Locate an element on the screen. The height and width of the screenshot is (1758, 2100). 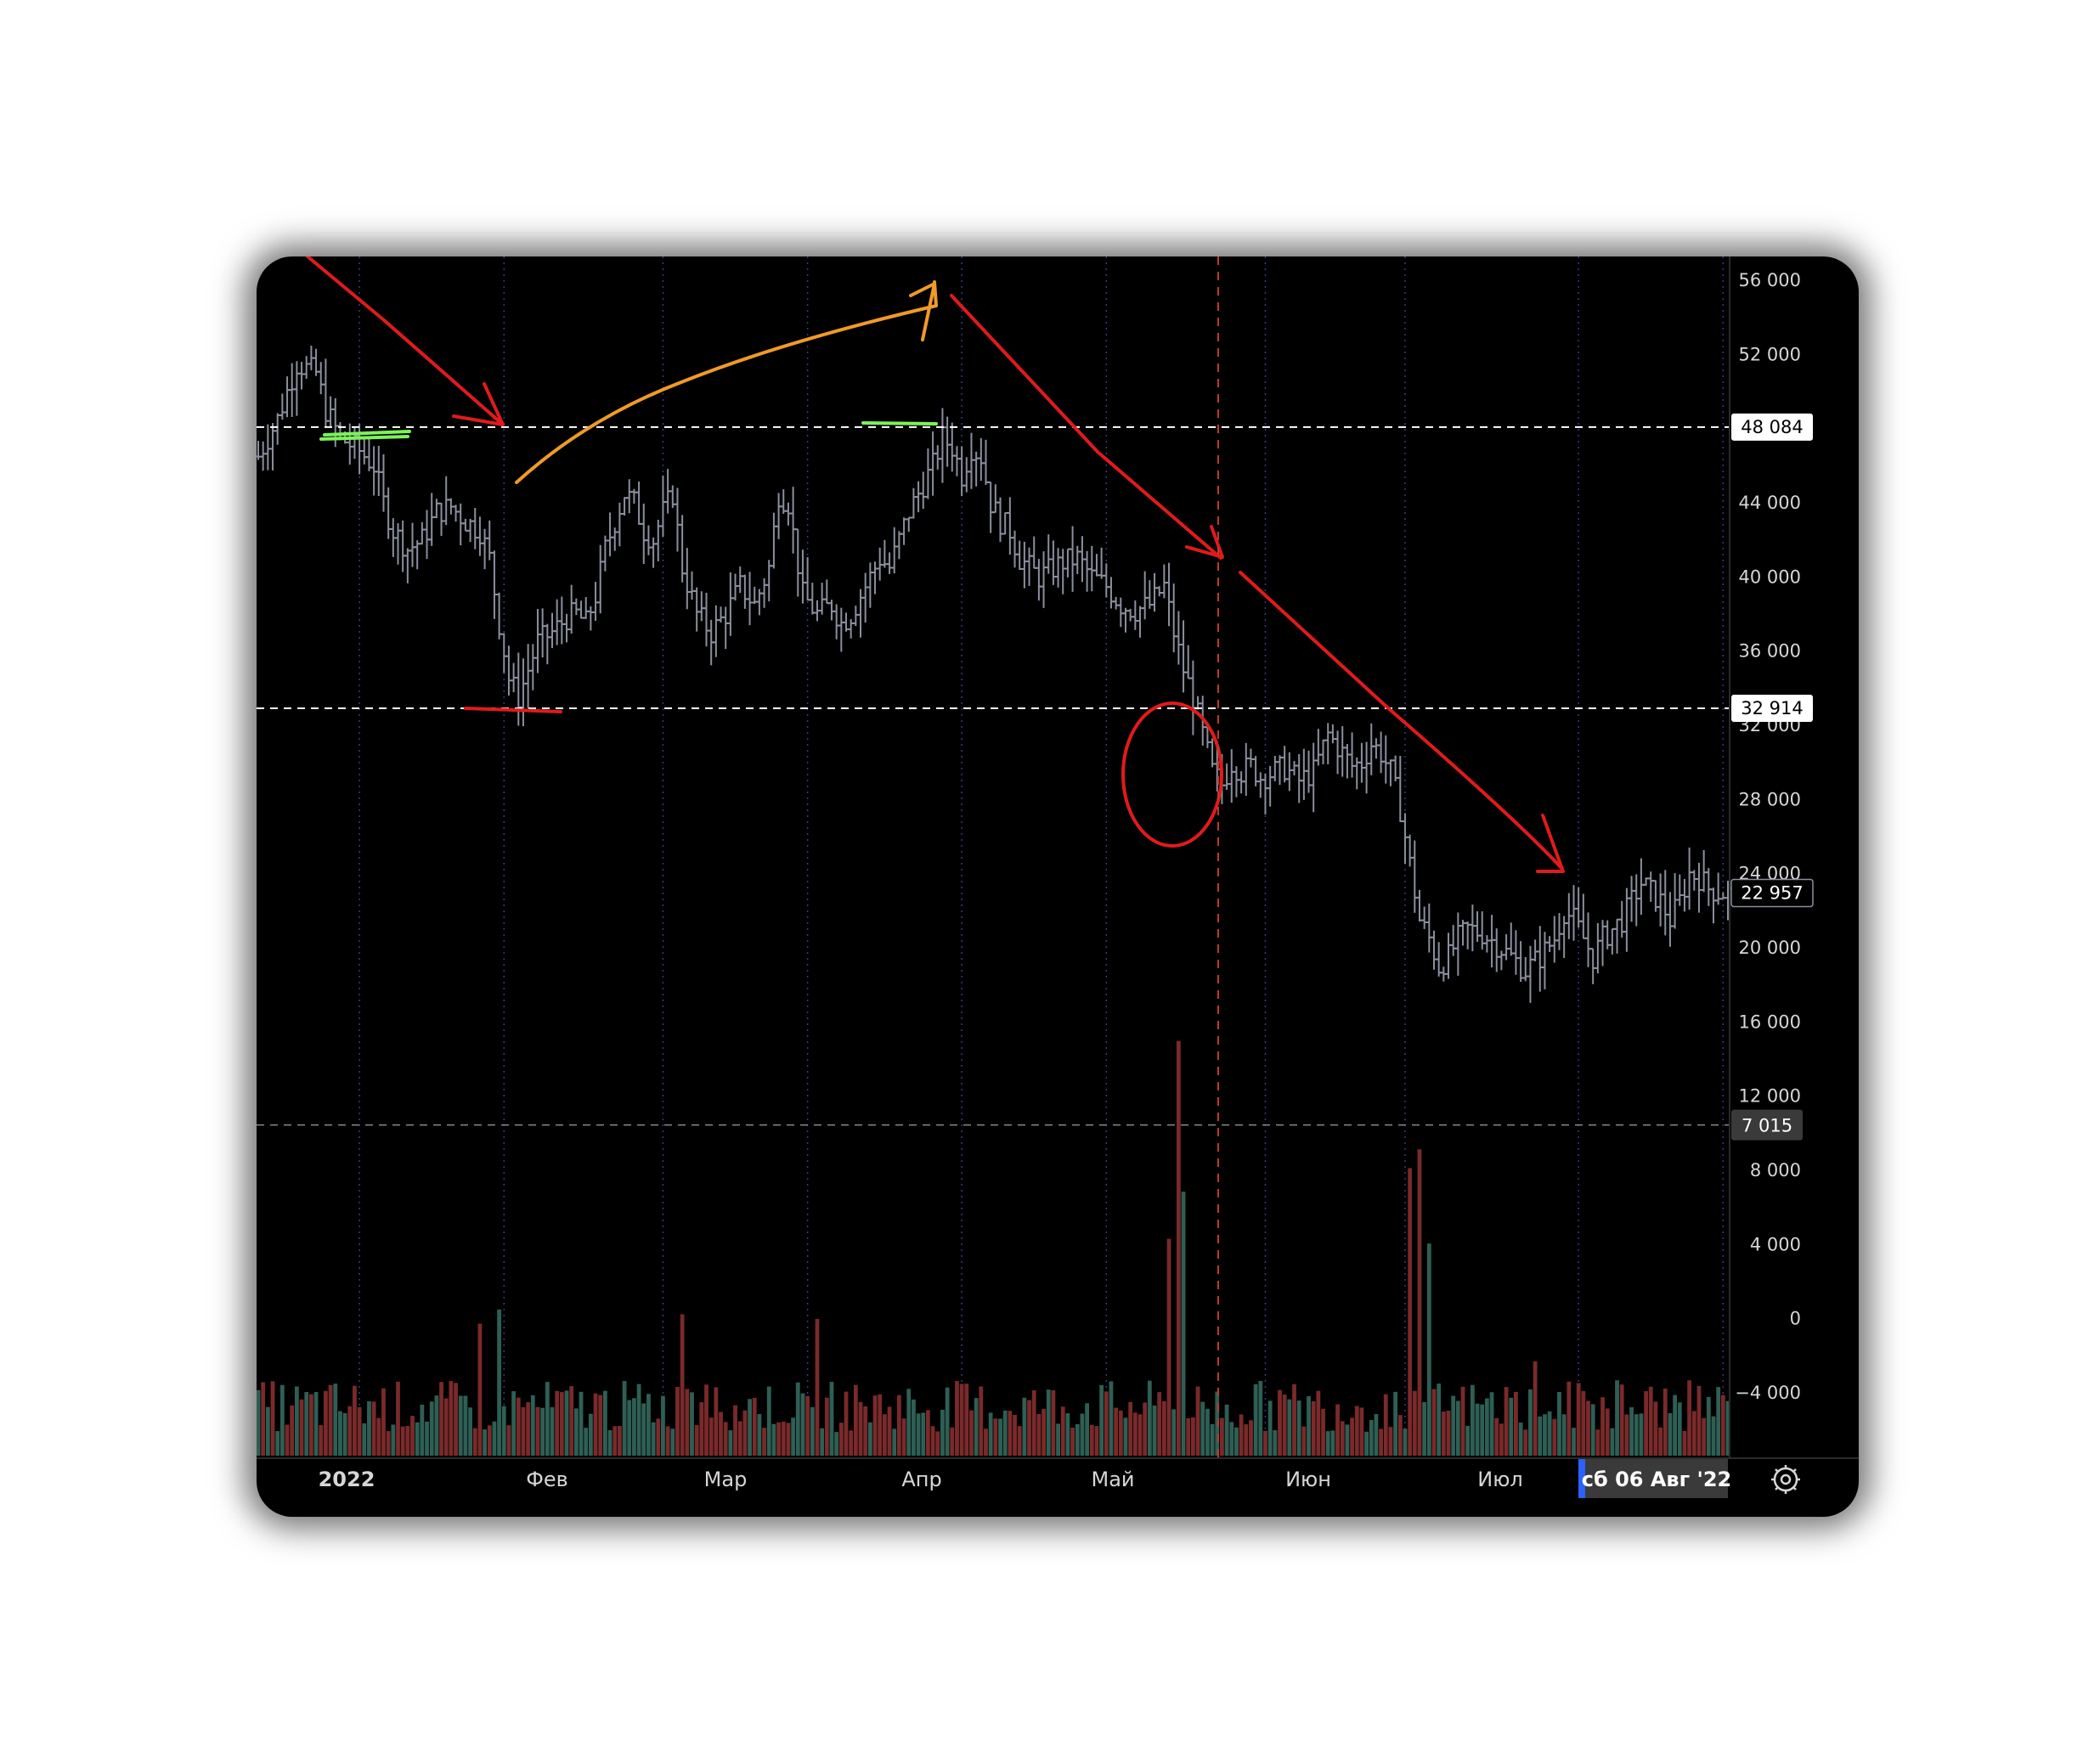
price-tick-label: 0 is located at coordinates (1795, 1319).